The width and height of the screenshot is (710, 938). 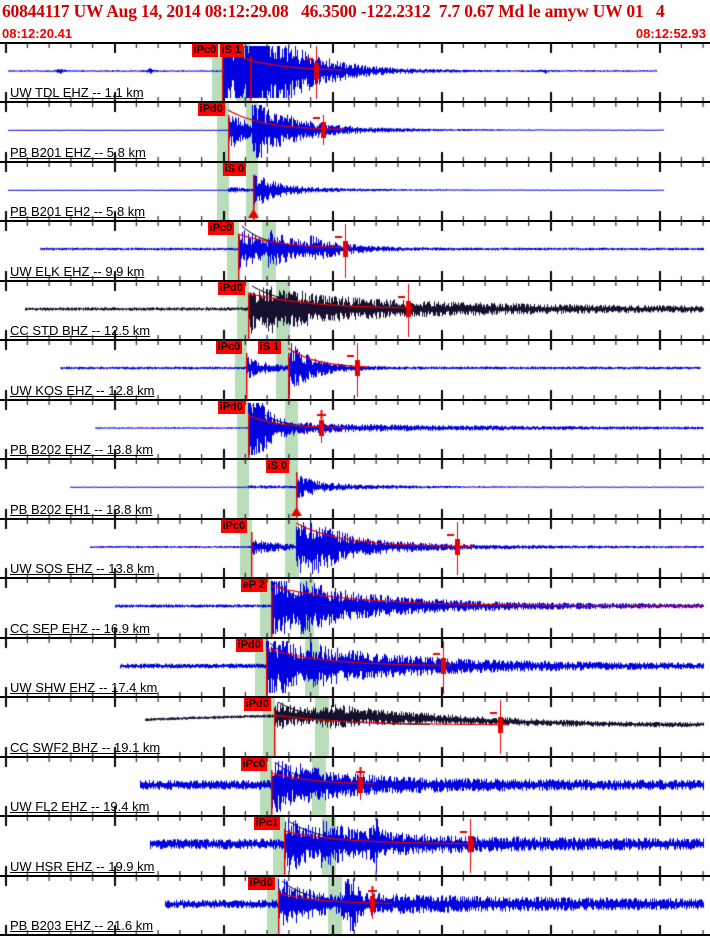 I want to click on station-label-cc-std-bhz-12-5-km: CC STD BHZ -- 12.5 km, so click(x=80, y=330).